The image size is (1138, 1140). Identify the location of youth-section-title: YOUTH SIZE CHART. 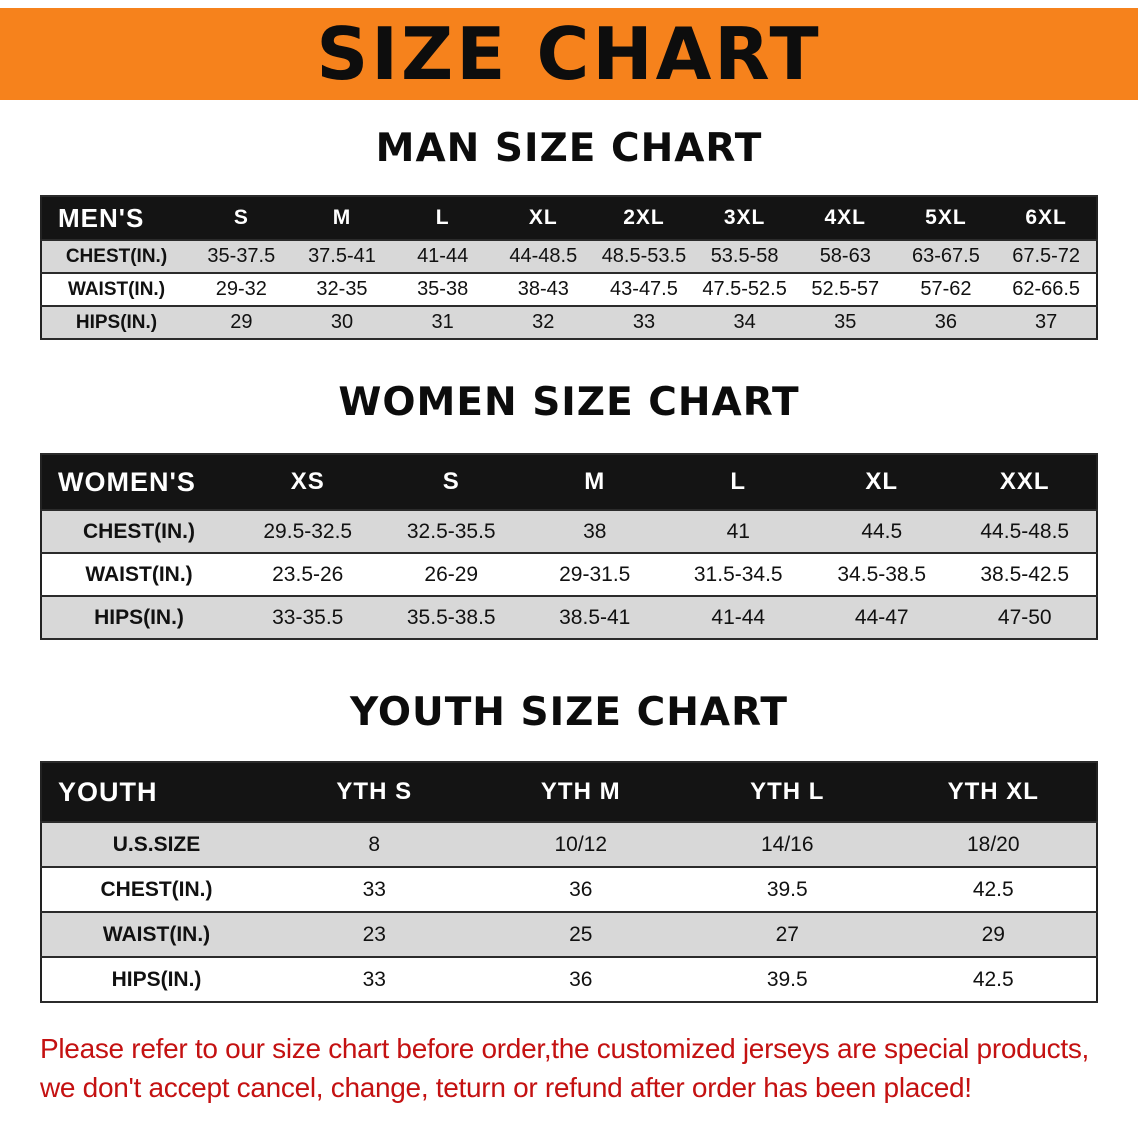
(569, 712).